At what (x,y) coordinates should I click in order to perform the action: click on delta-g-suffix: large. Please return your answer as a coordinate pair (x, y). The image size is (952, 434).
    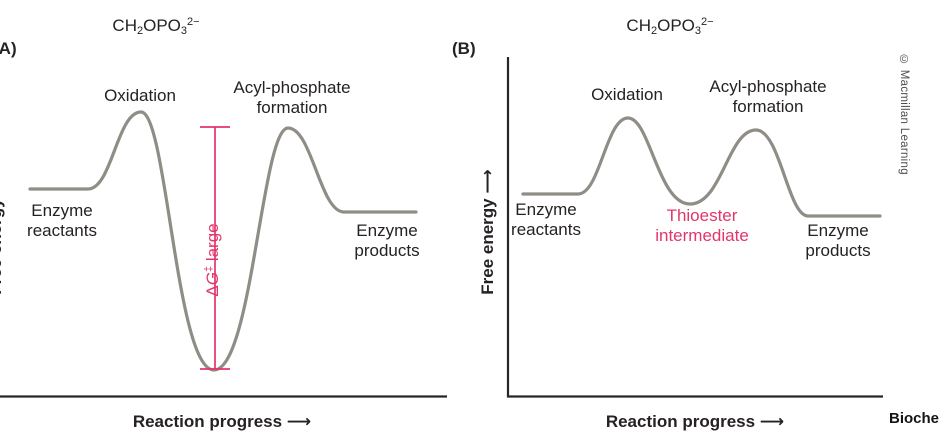
    Looking at the image, I should click on (212, 244).